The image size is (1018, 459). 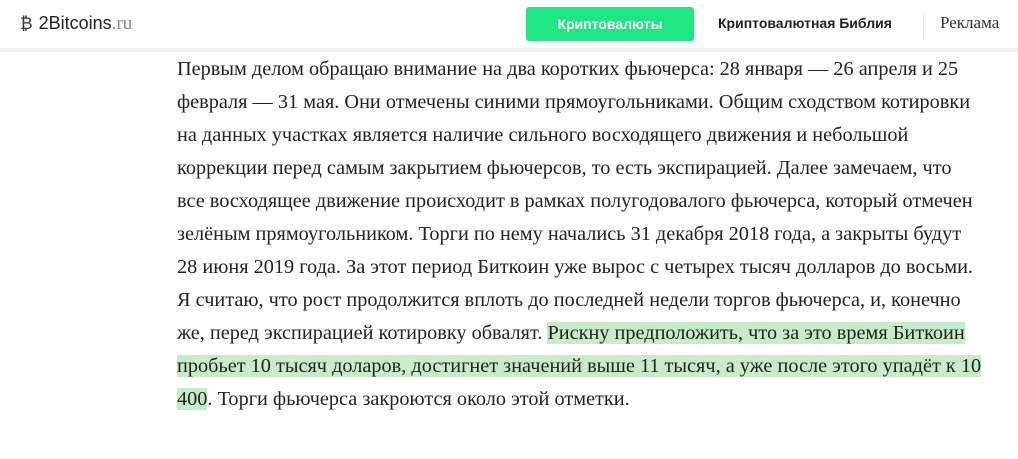 I want to click on site-logo: ₿ 2Bitcoins.ru, so click(x=76, y=24).